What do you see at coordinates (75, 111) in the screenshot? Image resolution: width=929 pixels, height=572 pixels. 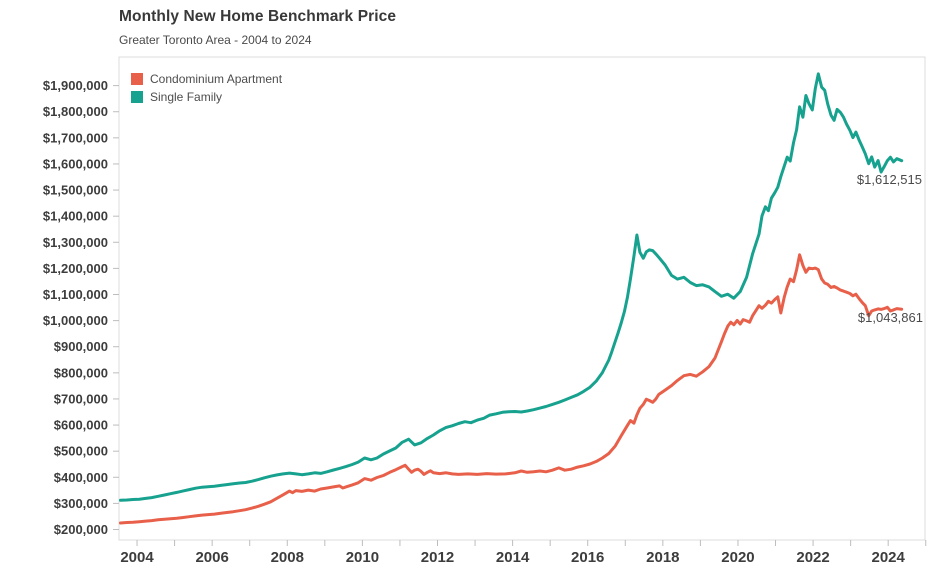 I see `y-axis-tick-label: $1,800,000` at bounding box center [75, 111].